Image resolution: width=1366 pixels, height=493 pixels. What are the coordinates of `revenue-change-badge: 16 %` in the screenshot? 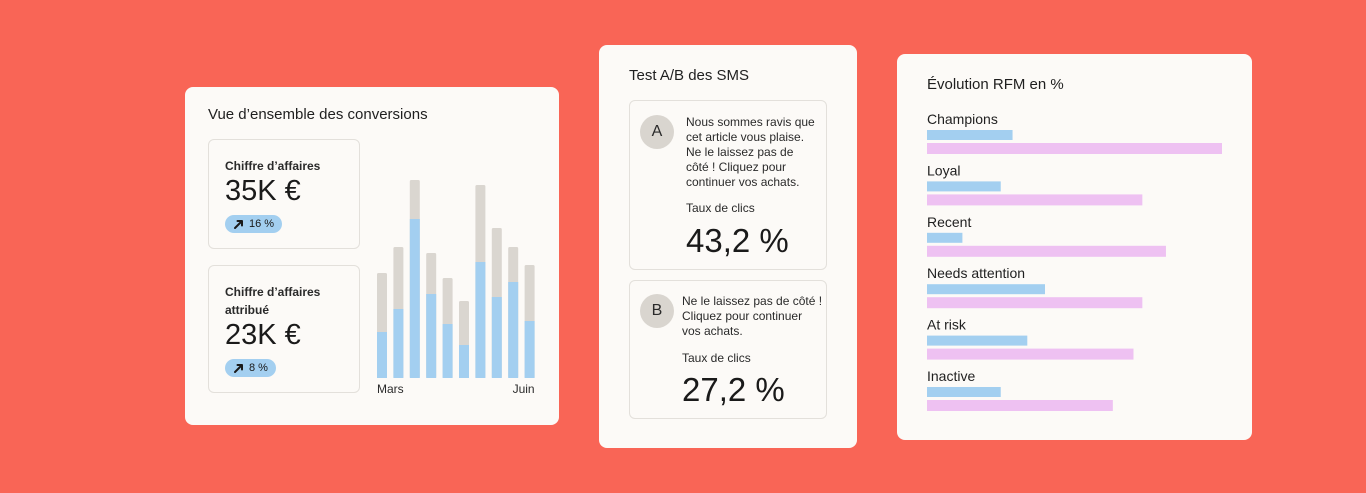 It's located at (254, 224).